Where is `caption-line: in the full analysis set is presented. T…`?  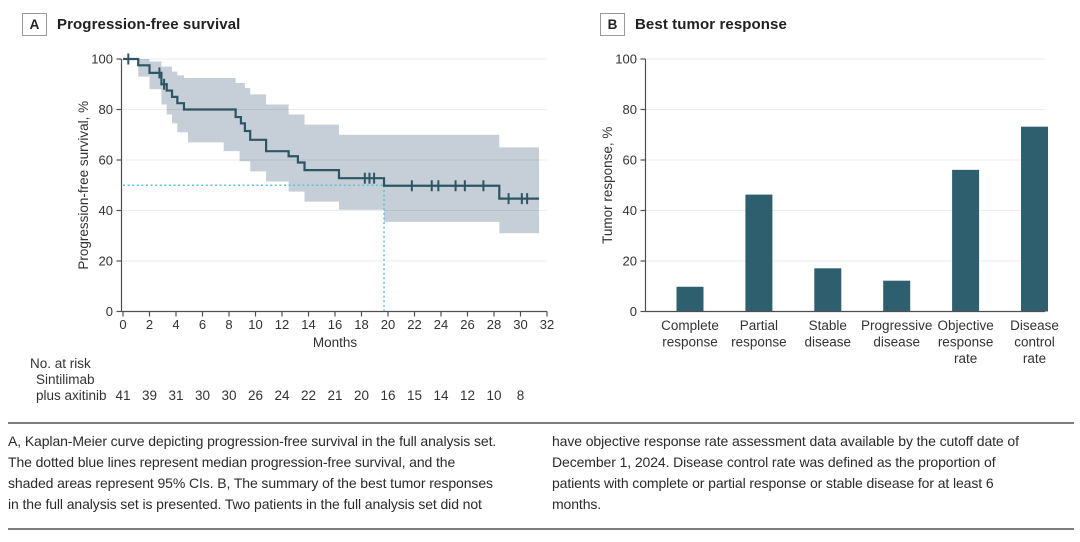
caption-line: in the full analysis set is presented. T… is located at coordinates (245, 504).